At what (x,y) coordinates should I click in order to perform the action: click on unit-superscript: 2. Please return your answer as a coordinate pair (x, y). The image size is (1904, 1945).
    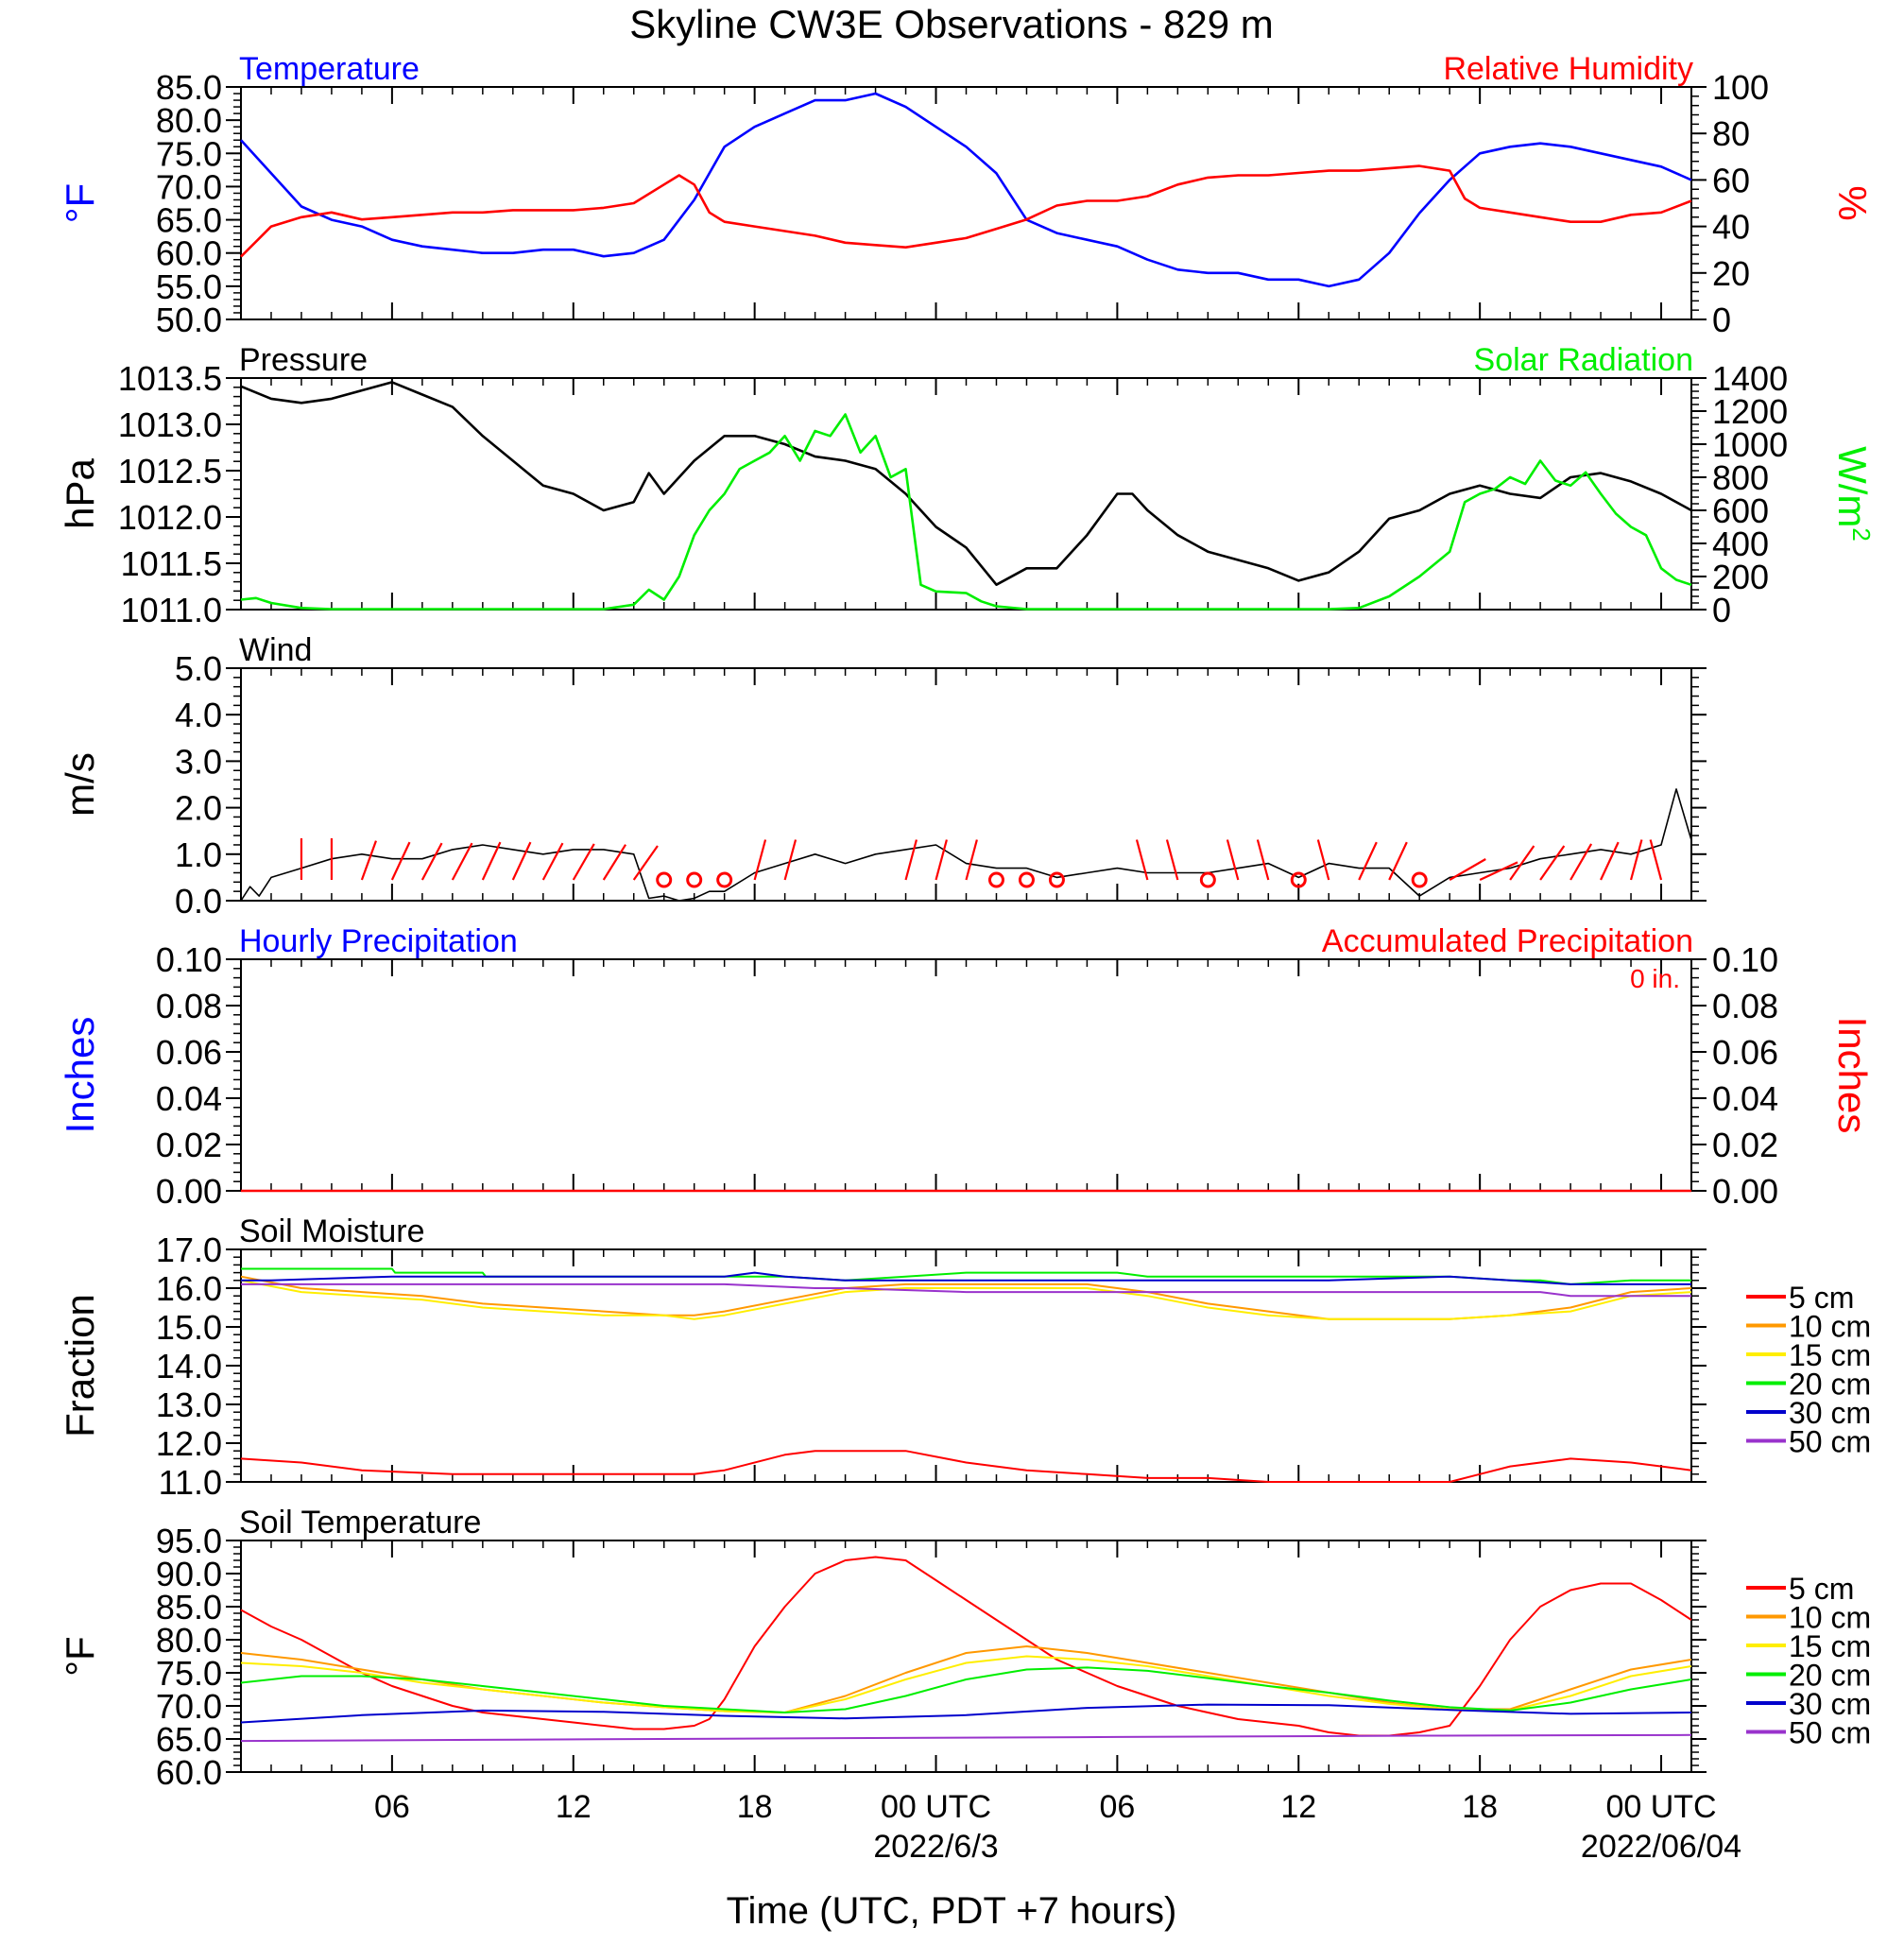
    Looking at the image, I should click on (1862, 534).